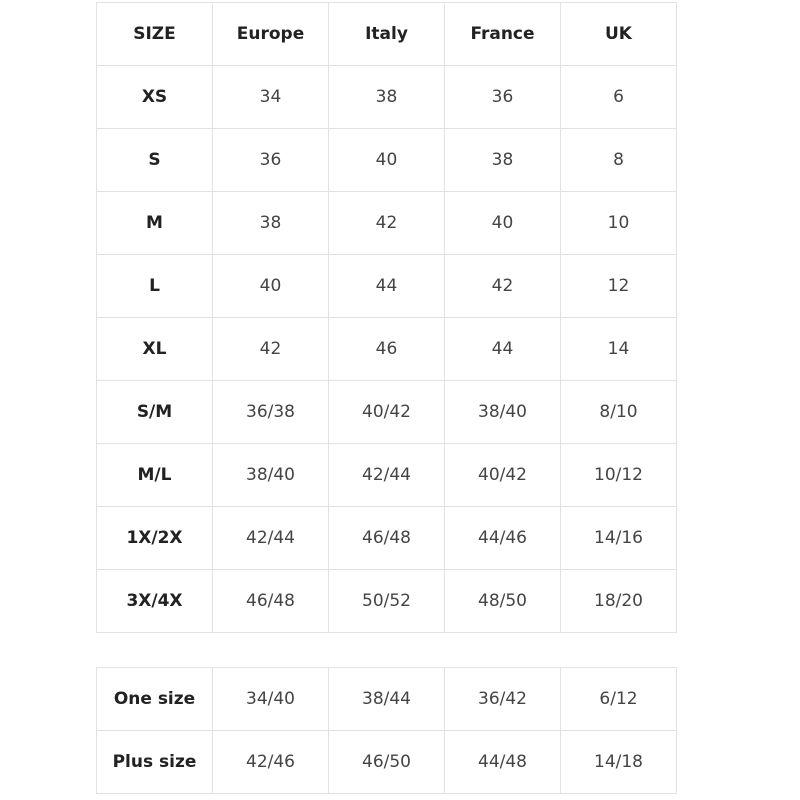 The width and height of the screenshot is (800, 800). What do you see at coordinates (618, 286) in the screenshot?
I see `size-value-cell: 12` at bounding box center [618, 286].